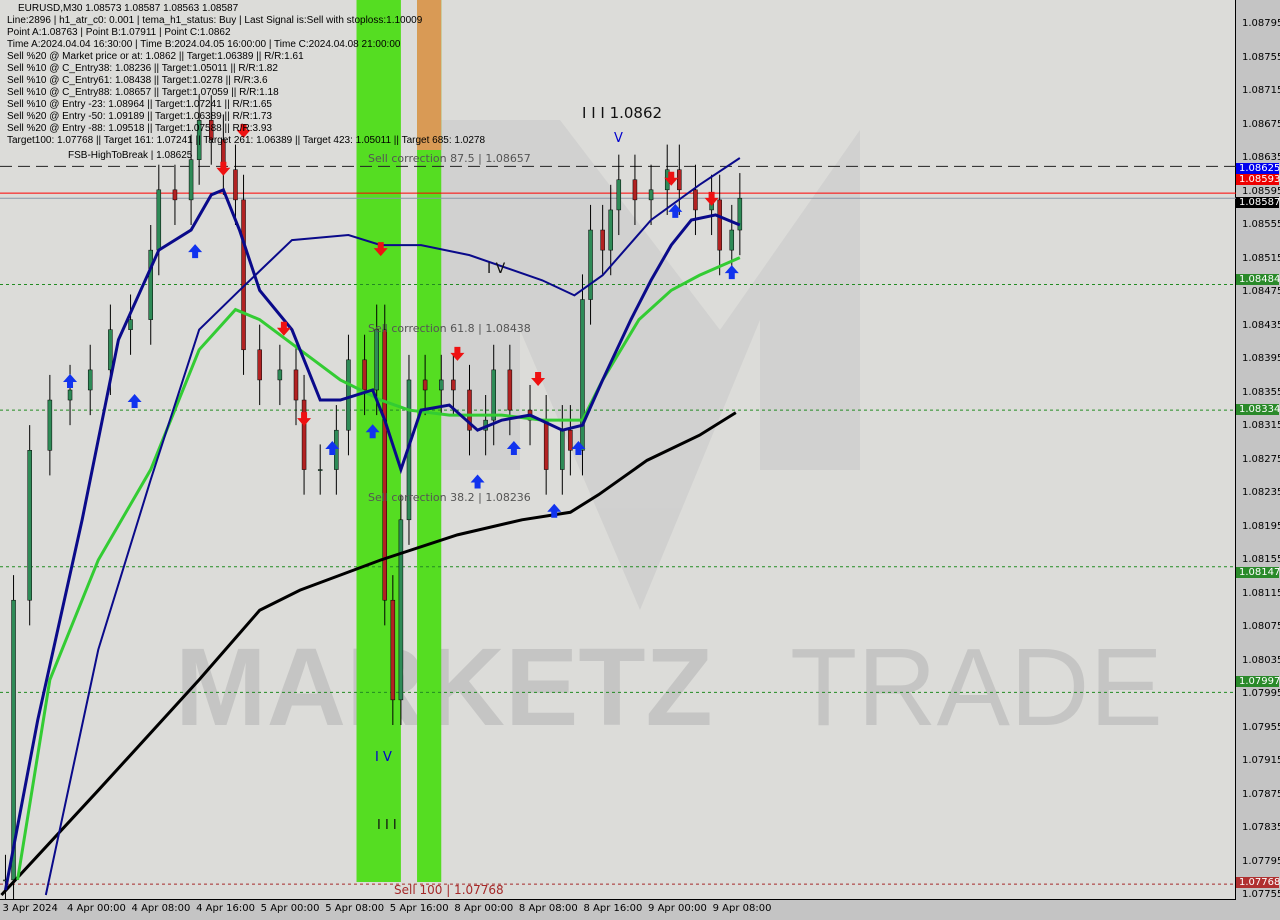  What do you see at coordinates (1258, 882) in the screenshot?
I see `price-badge-target: 1.07768` at bounding box center [1258, 882].